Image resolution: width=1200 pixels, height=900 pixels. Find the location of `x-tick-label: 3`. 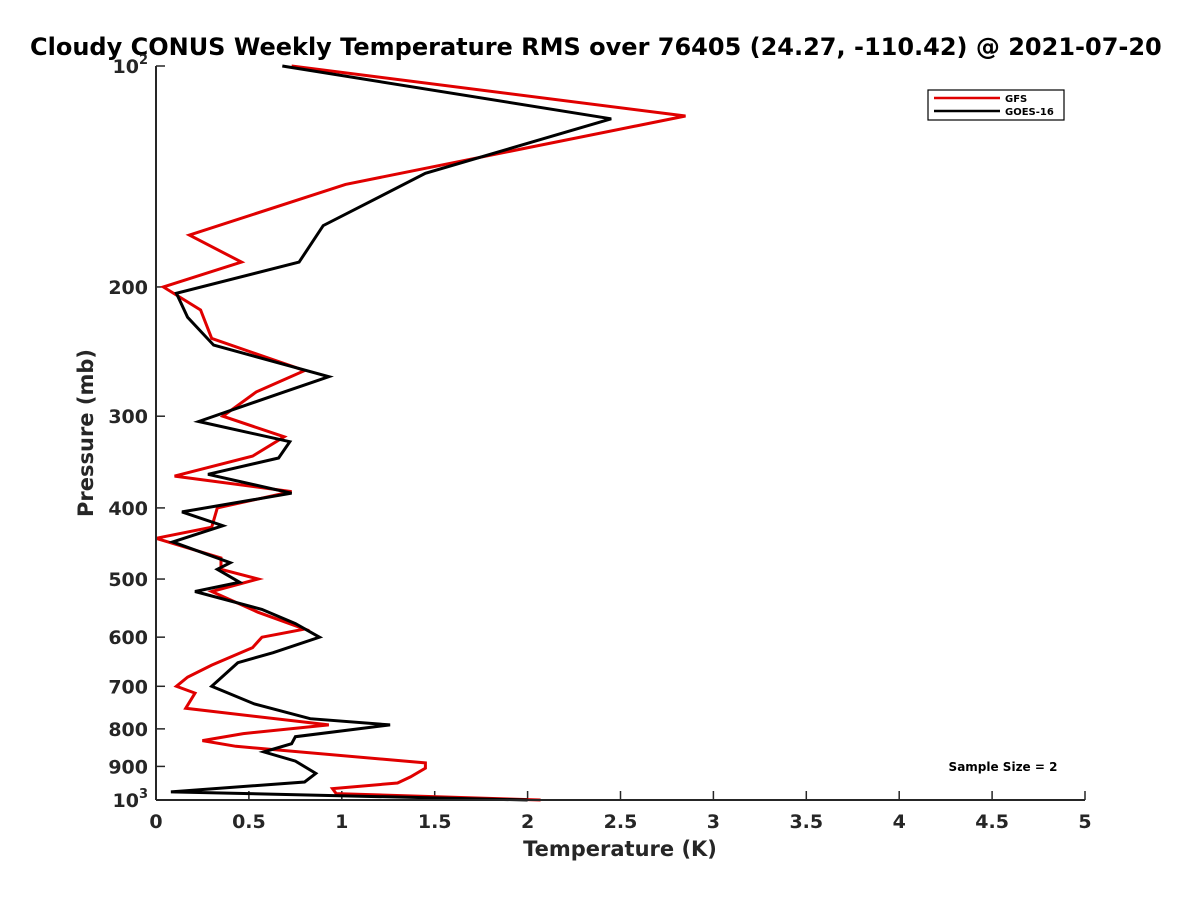

x-tick-label: 3 is located at coordinates (713, 822).